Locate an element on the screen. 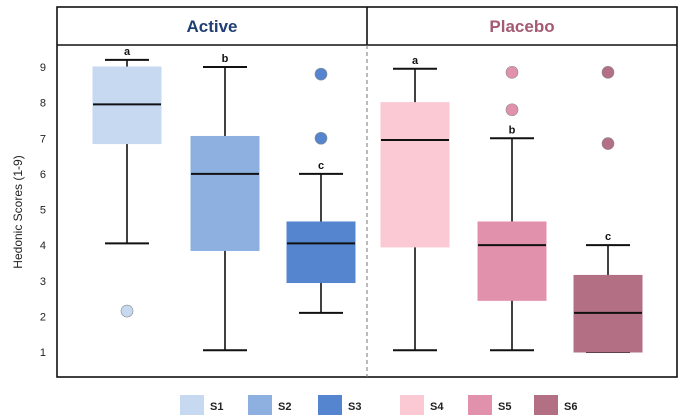 The height and width of the screenshot is (418, 681). legend-label: S2 is located at coordinates (284, 407).